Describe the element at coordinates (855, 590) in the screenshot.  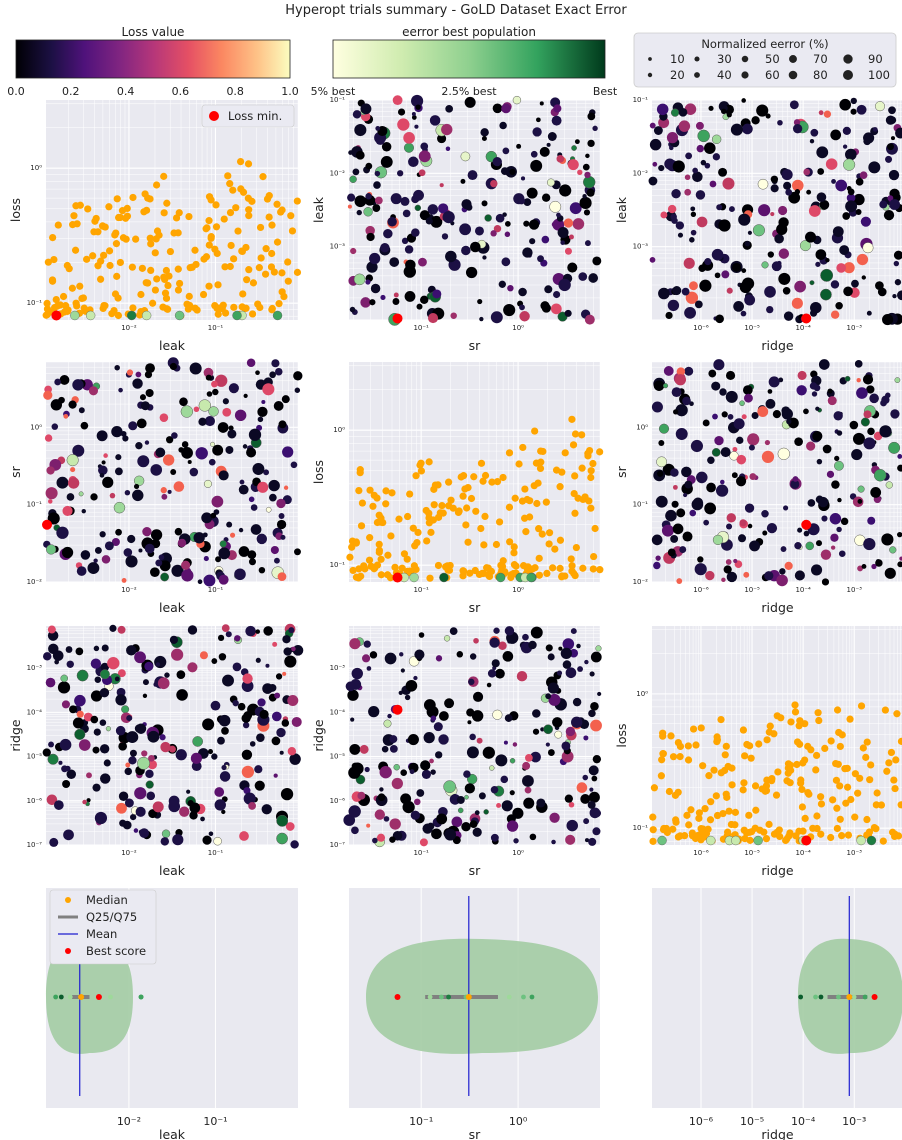
I see `x-tick-label: 10⁻³` at that location.